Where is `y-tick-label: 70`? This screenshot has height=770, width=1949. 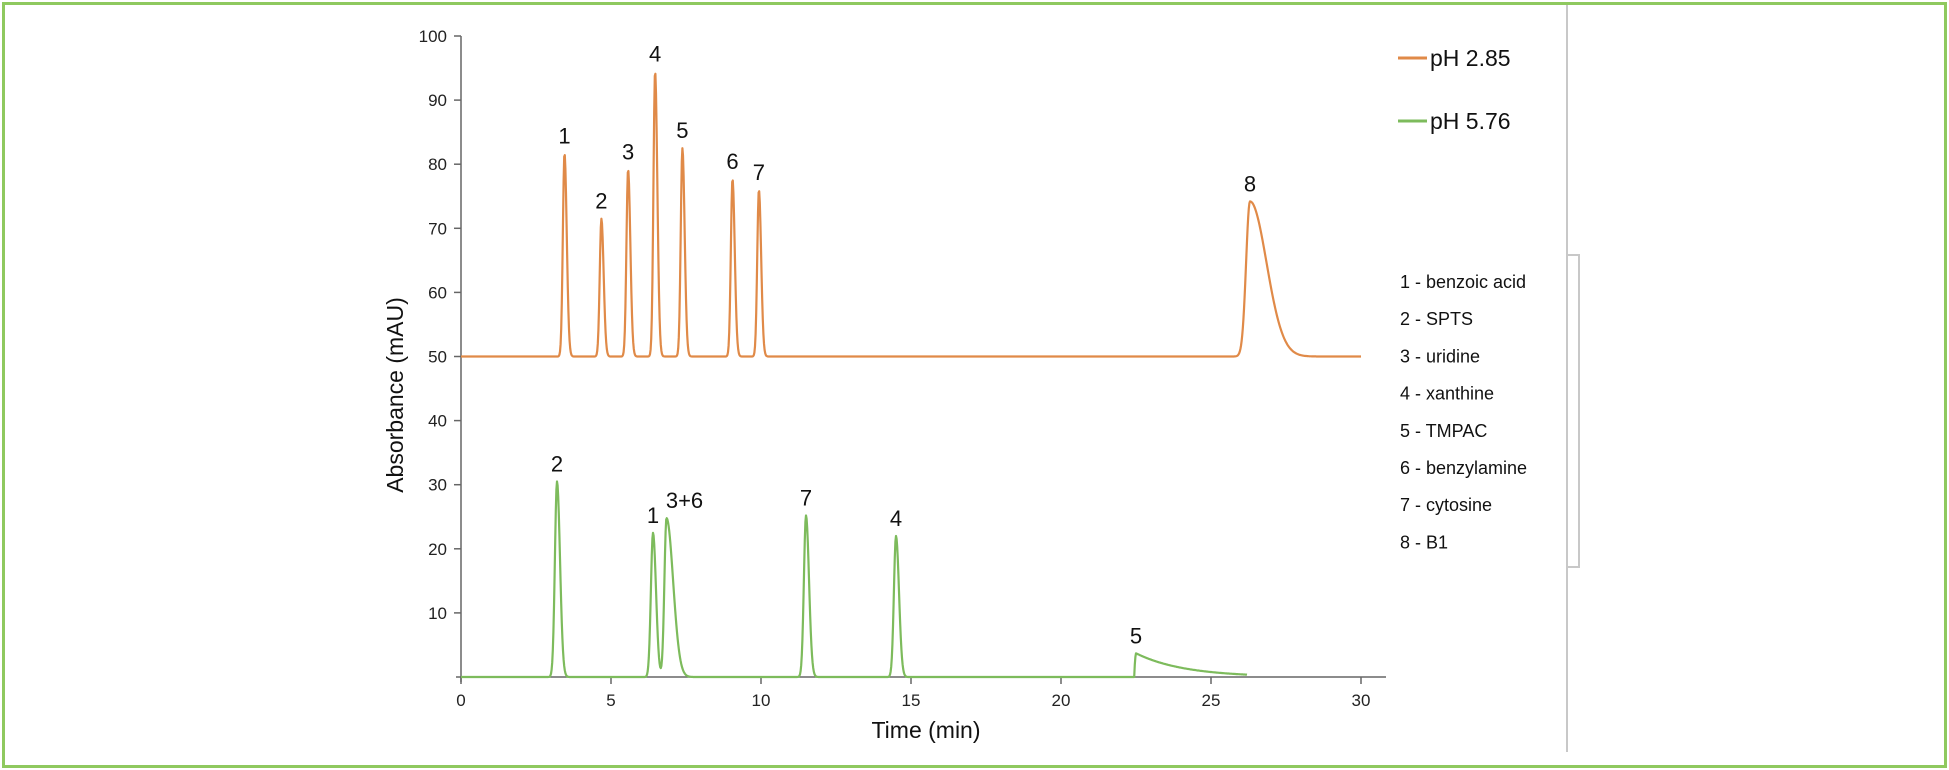
y-tick-label: 70 is located at coordinates (437, 228).